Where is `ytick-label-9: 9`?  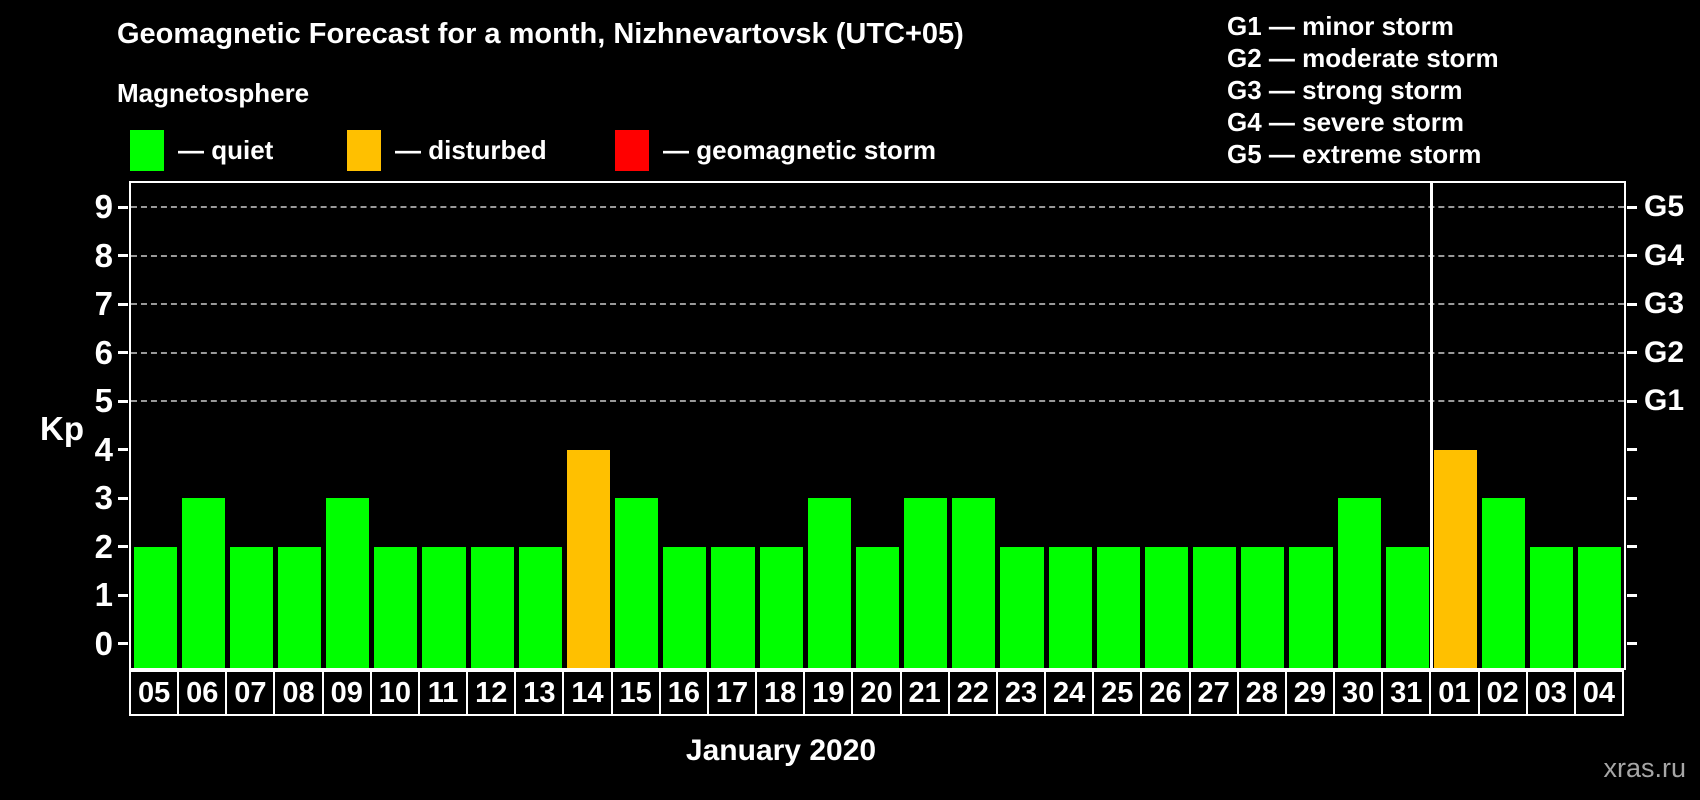 ytick-label-9: 9 is located at coordinates (103, 207).